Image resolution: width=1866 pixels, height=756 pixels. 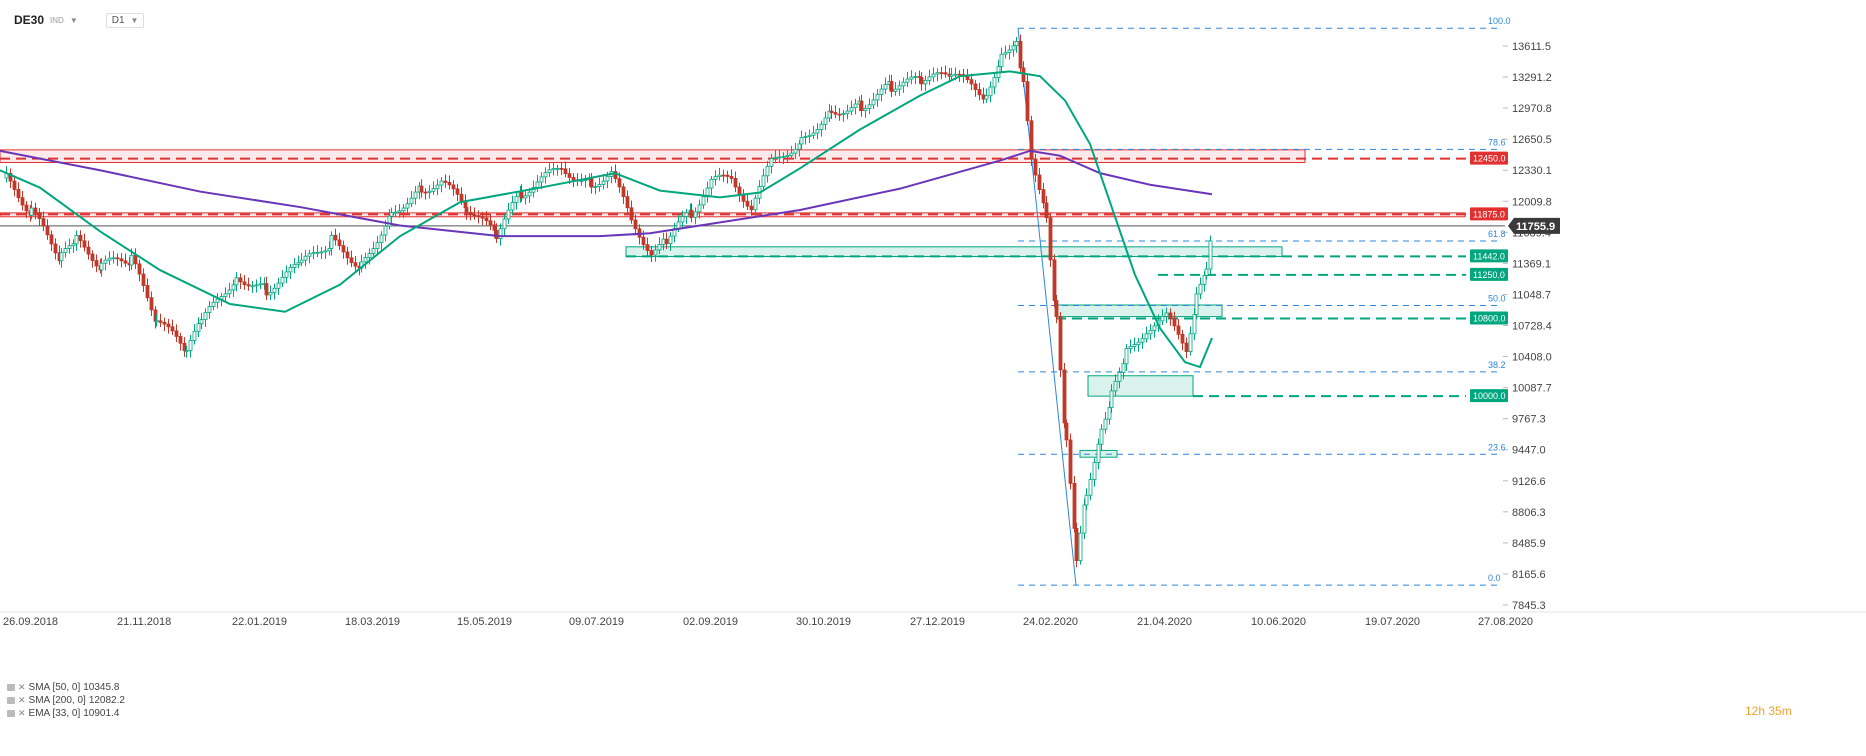 What do you see at coordinates (125, 20) in the screenshot?
I see `interval-select: D1 ▼` at bounding box center [125, 20].